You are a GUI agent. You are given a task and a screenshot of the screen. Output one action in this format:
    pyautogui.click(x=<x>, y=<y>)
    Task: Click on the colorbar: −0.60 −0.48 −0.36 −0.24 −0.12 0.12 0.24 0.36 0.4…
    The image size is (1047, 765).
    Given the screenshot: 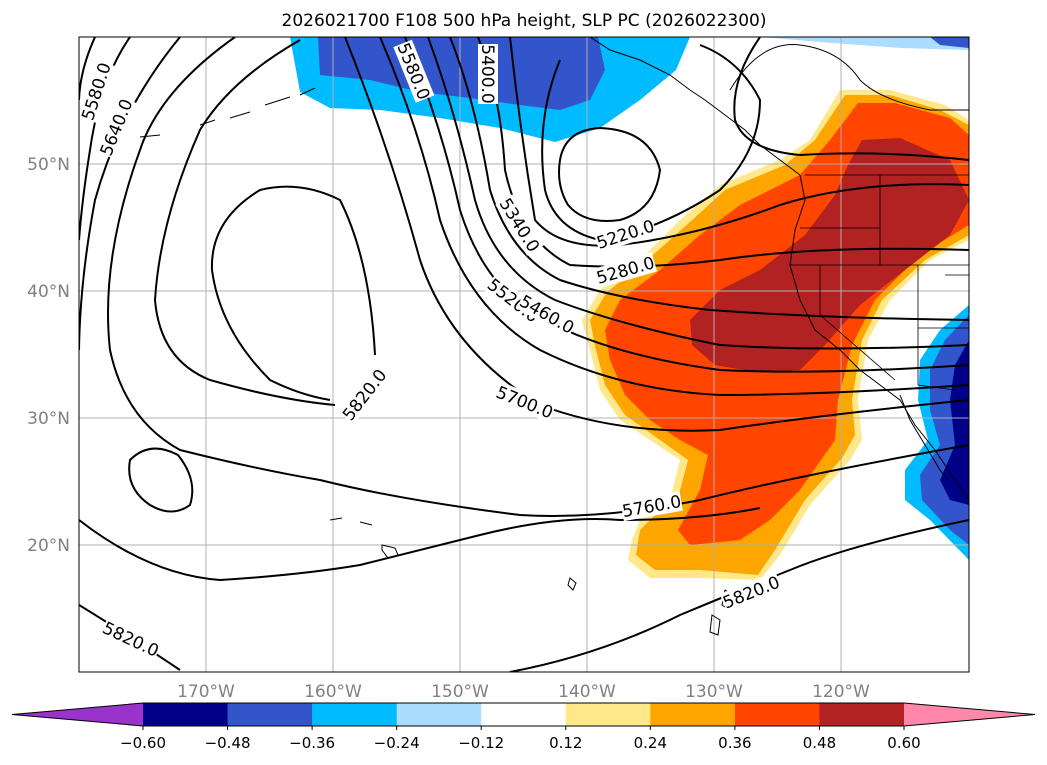 What is the action you would take?
    pyautogui.click(x=523, y=727)
    